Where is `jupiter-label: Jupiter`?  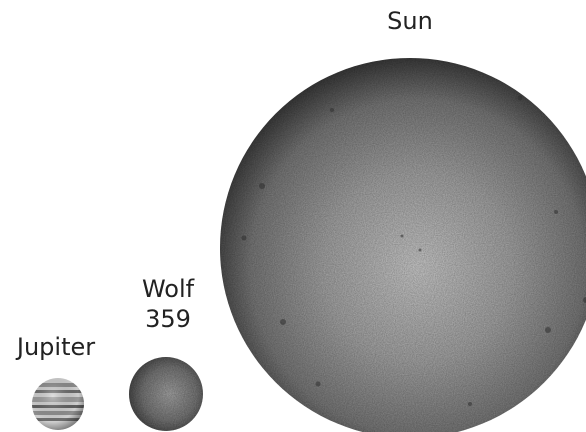 jupiter-label: Jupiter is located at coordinates (56, 347).